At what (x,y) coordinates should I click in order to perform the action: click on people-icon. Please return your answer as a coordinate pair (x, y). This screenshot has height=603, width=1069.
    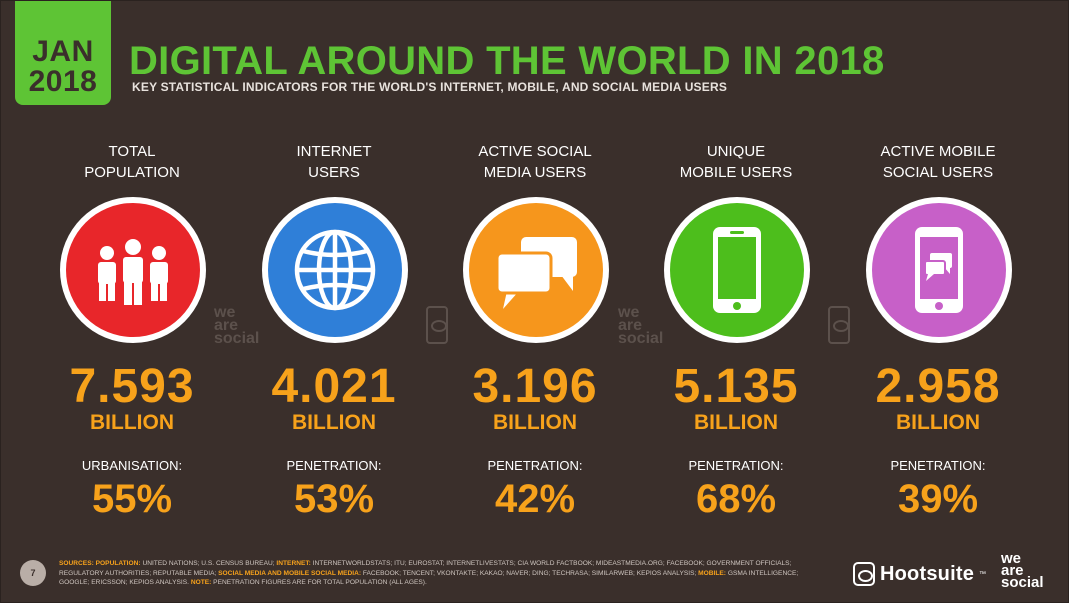
    Looking at the image, I should click on (133, 272).